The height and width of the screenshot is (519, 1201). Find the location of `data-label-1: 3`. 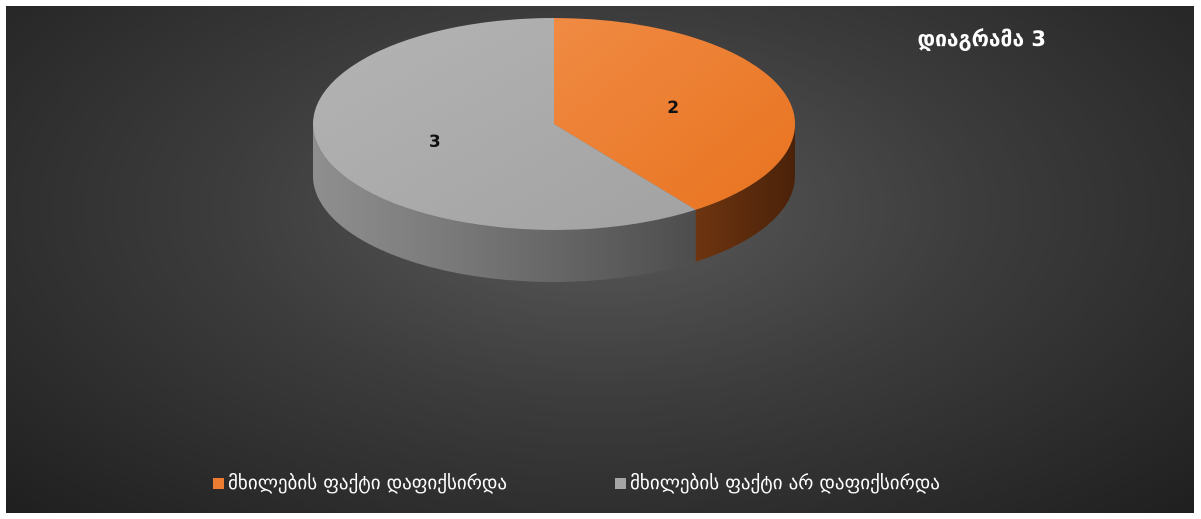

data-label-1: 3 is located at coordinates (435, 142).